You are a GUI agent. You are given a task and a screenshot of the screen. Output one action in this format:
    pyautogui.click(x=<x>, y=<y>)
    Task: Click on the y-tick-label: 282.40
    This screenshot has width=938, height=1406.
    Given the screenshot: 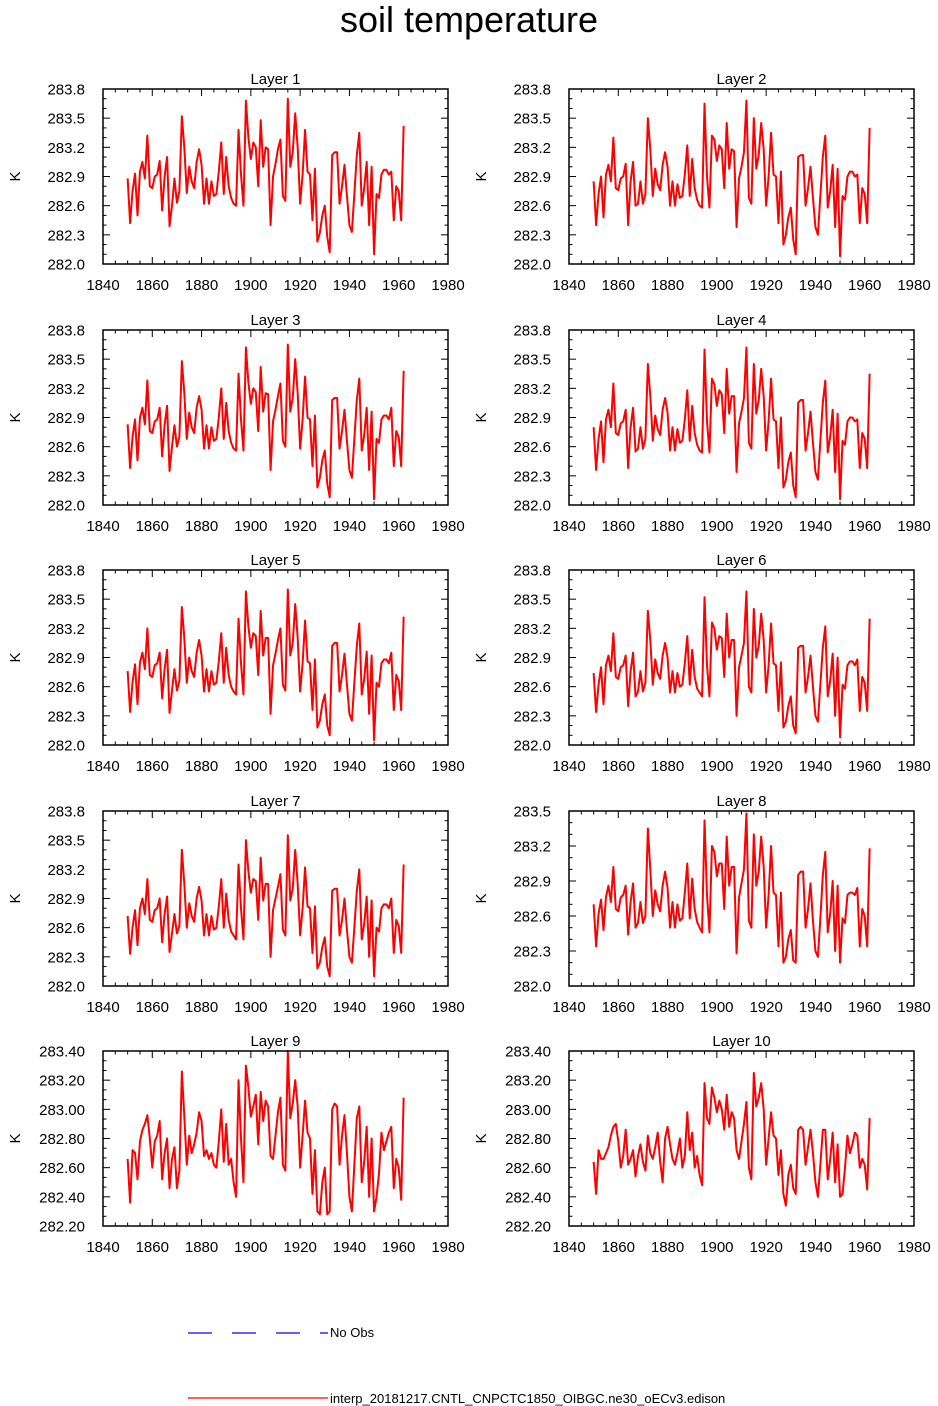 What is the action you would take?
    pyautogui.click(x=528, y=1197)
    